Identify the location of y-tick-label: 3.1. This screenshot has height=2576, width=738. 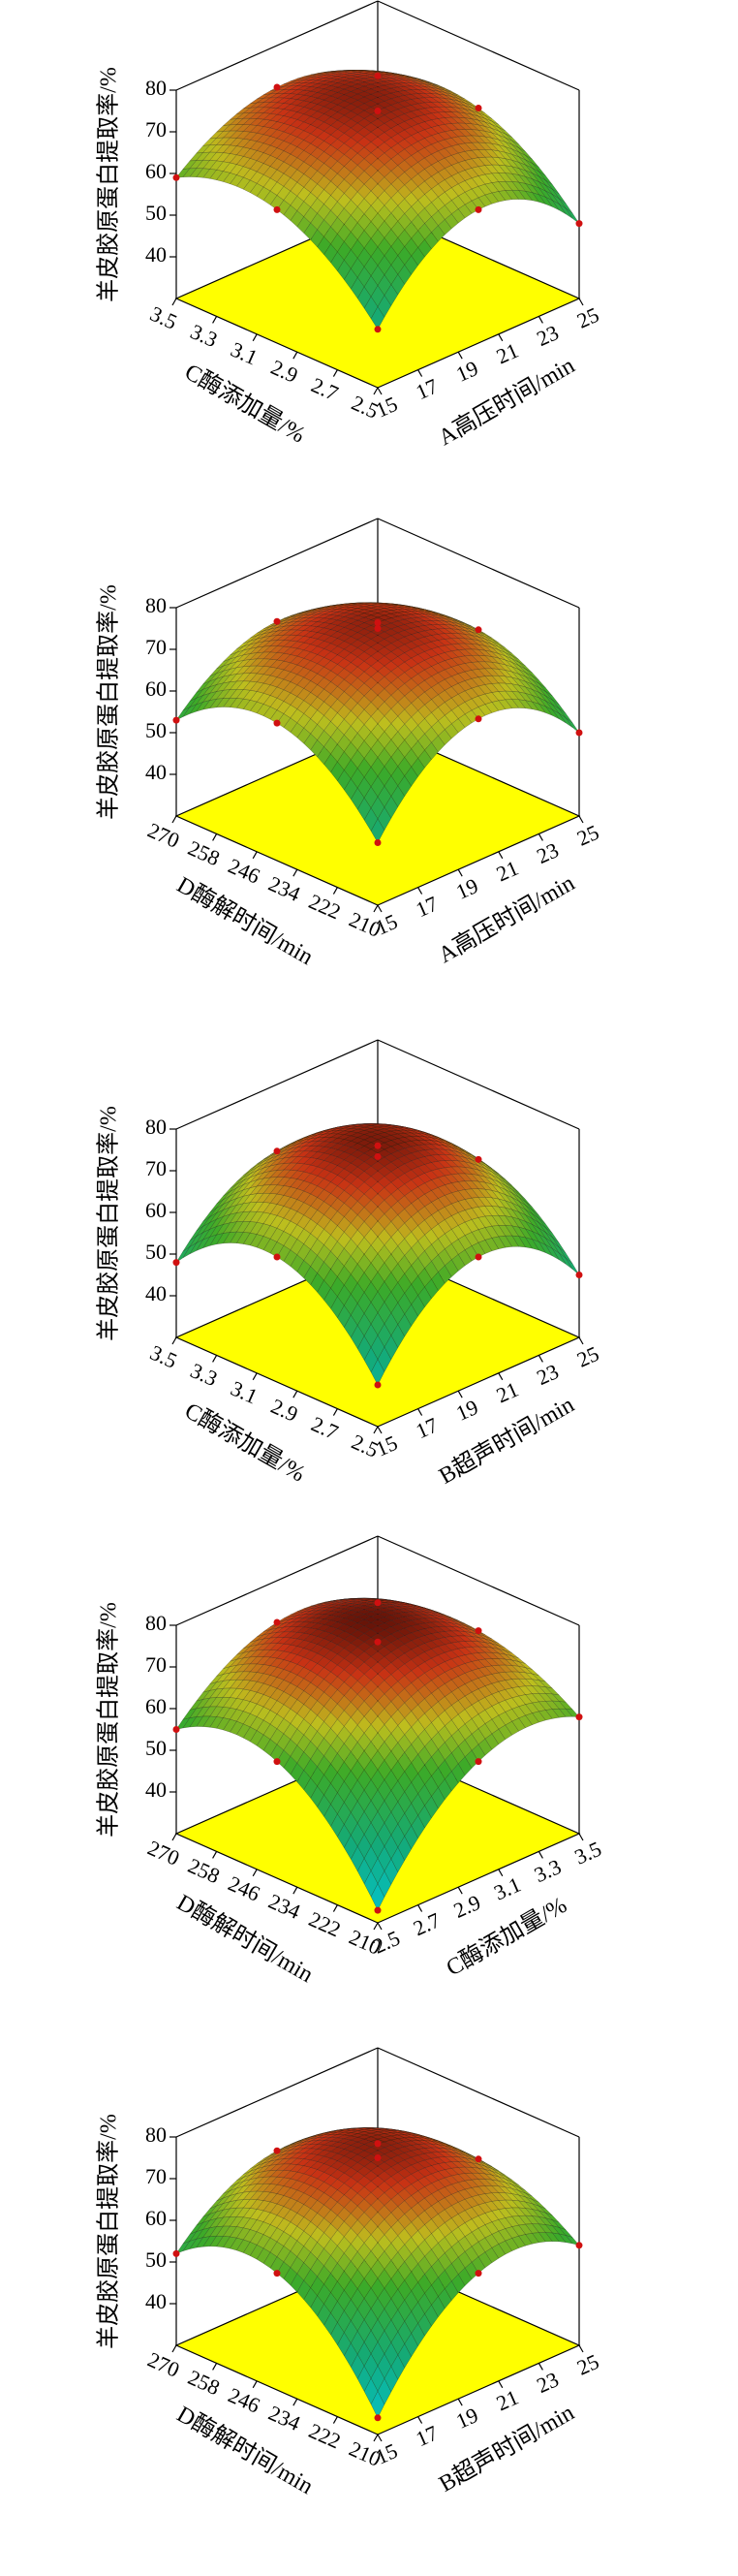
(244, 353).